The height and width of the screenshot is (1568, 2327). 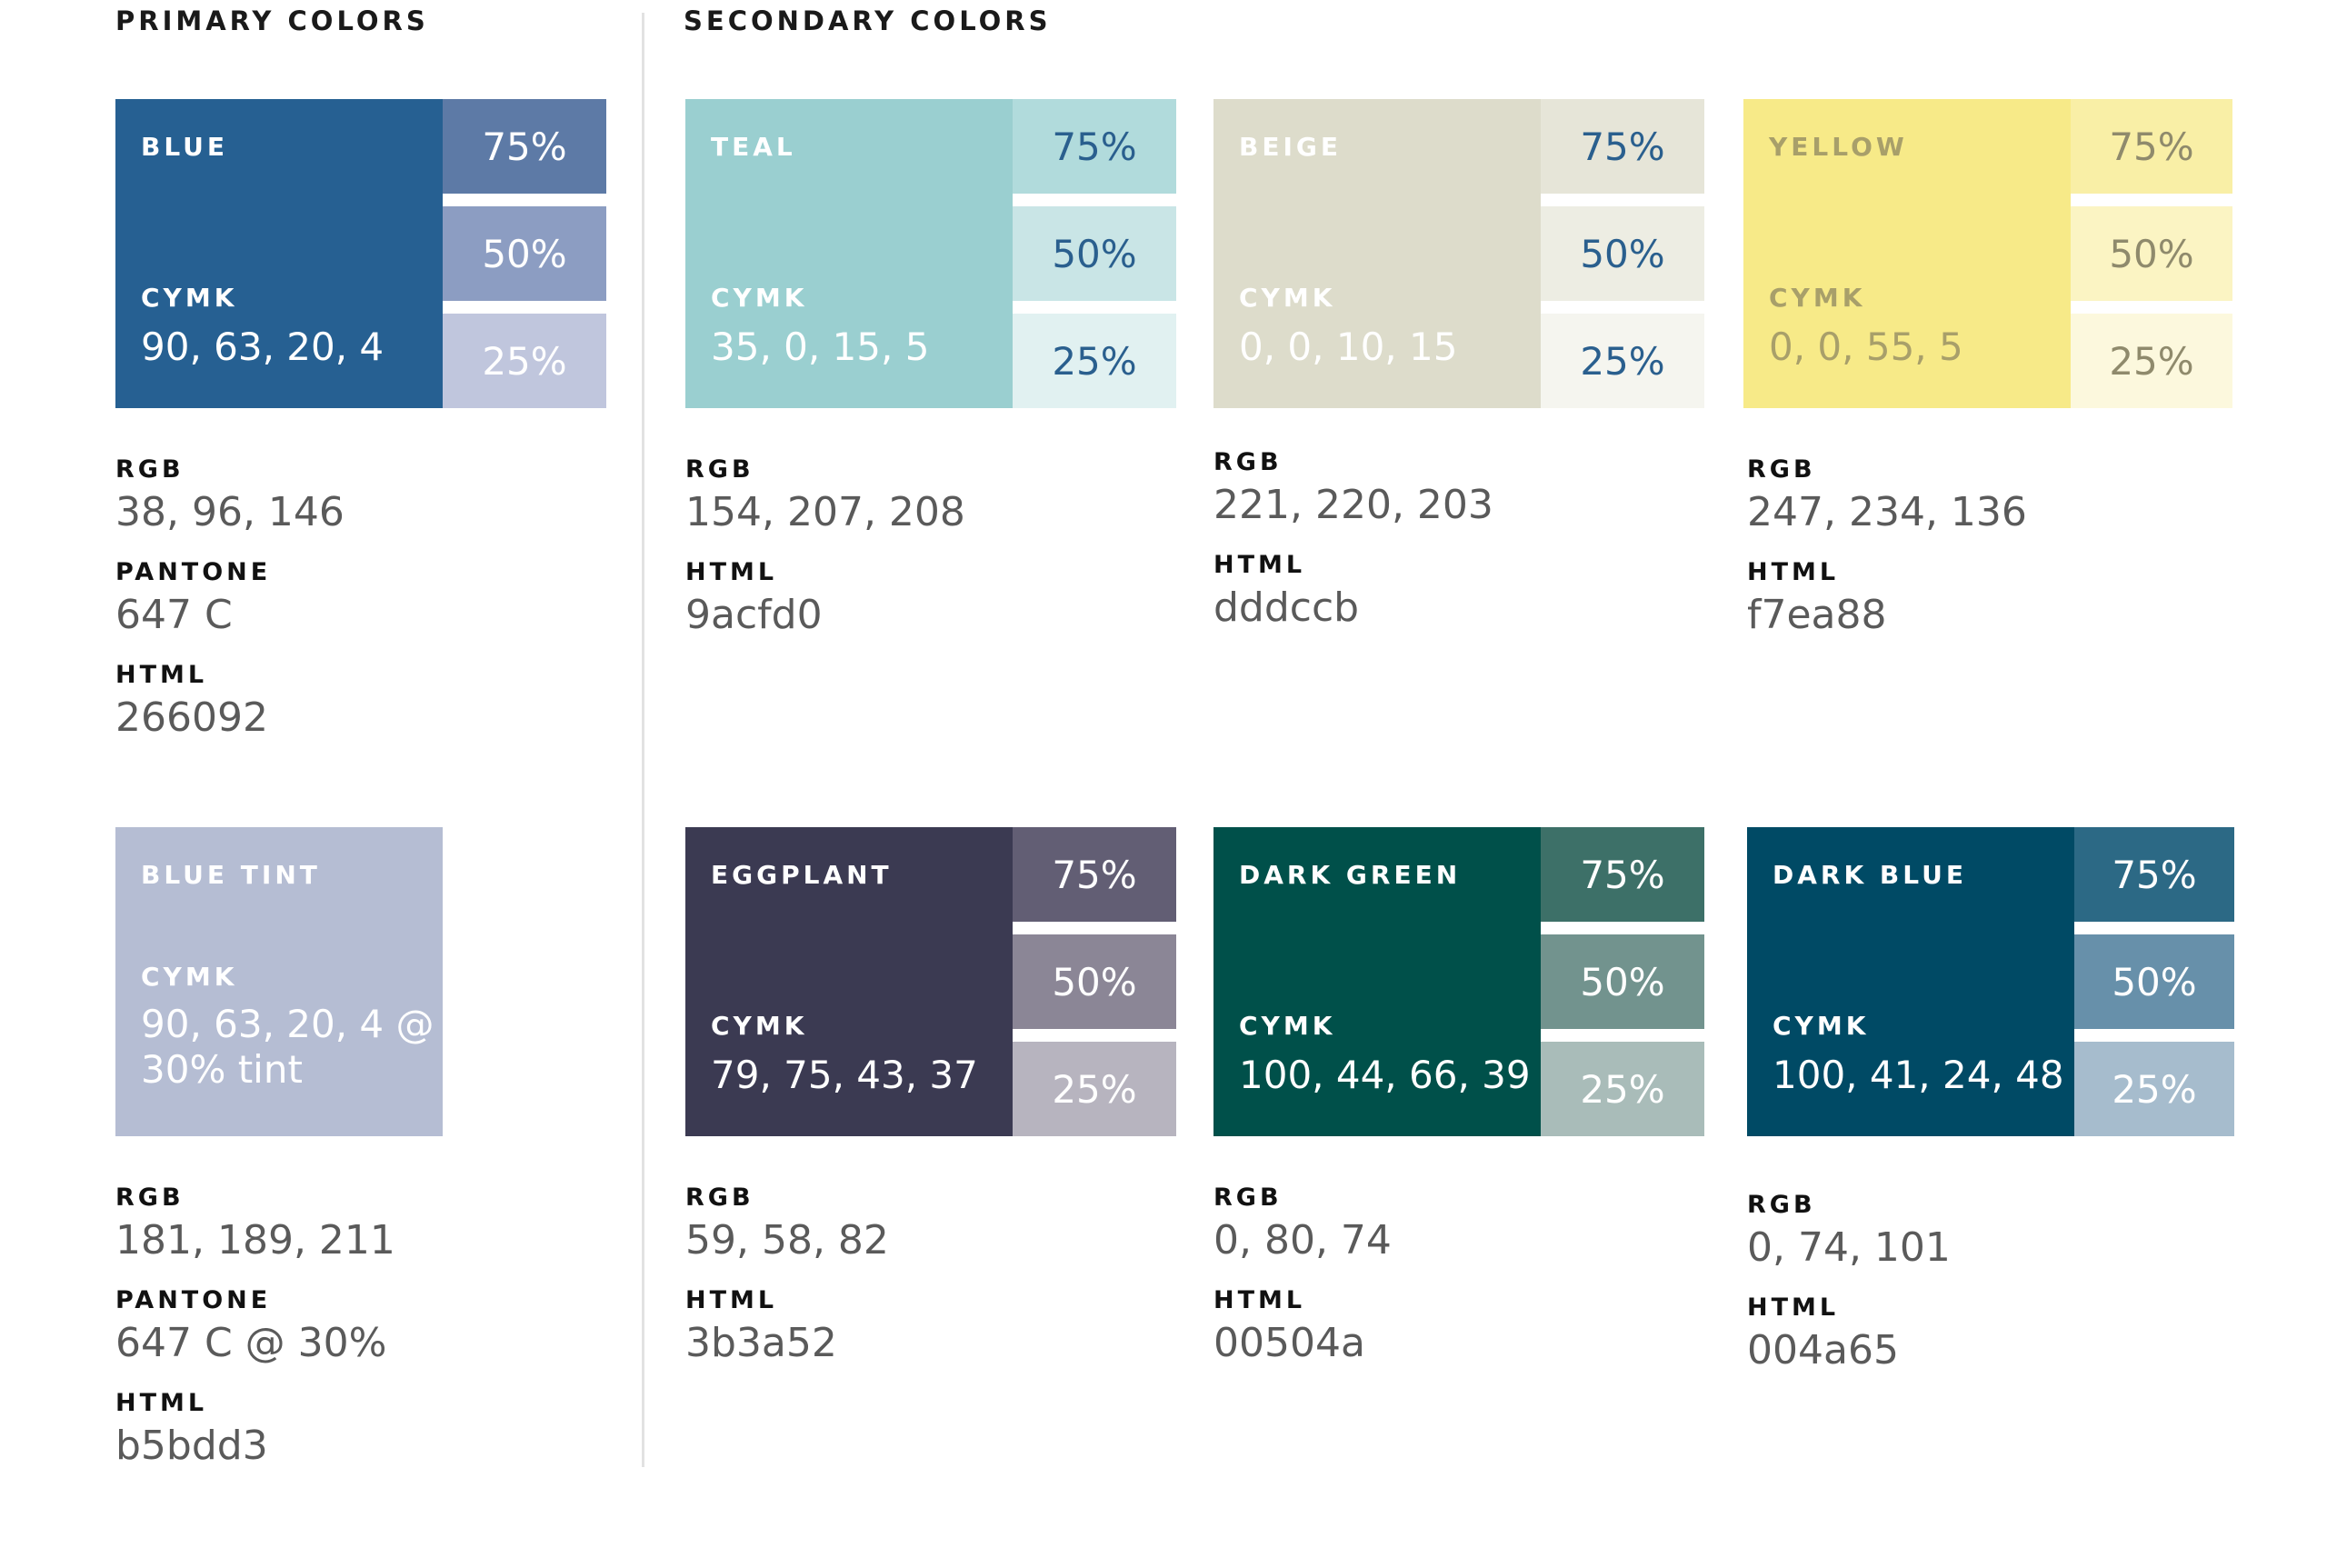 What do you see at coordinates (820, 347) in the screenshot?
I see `cymk-value: 35, 0, 15, 5` at bounding box center [820, 347].